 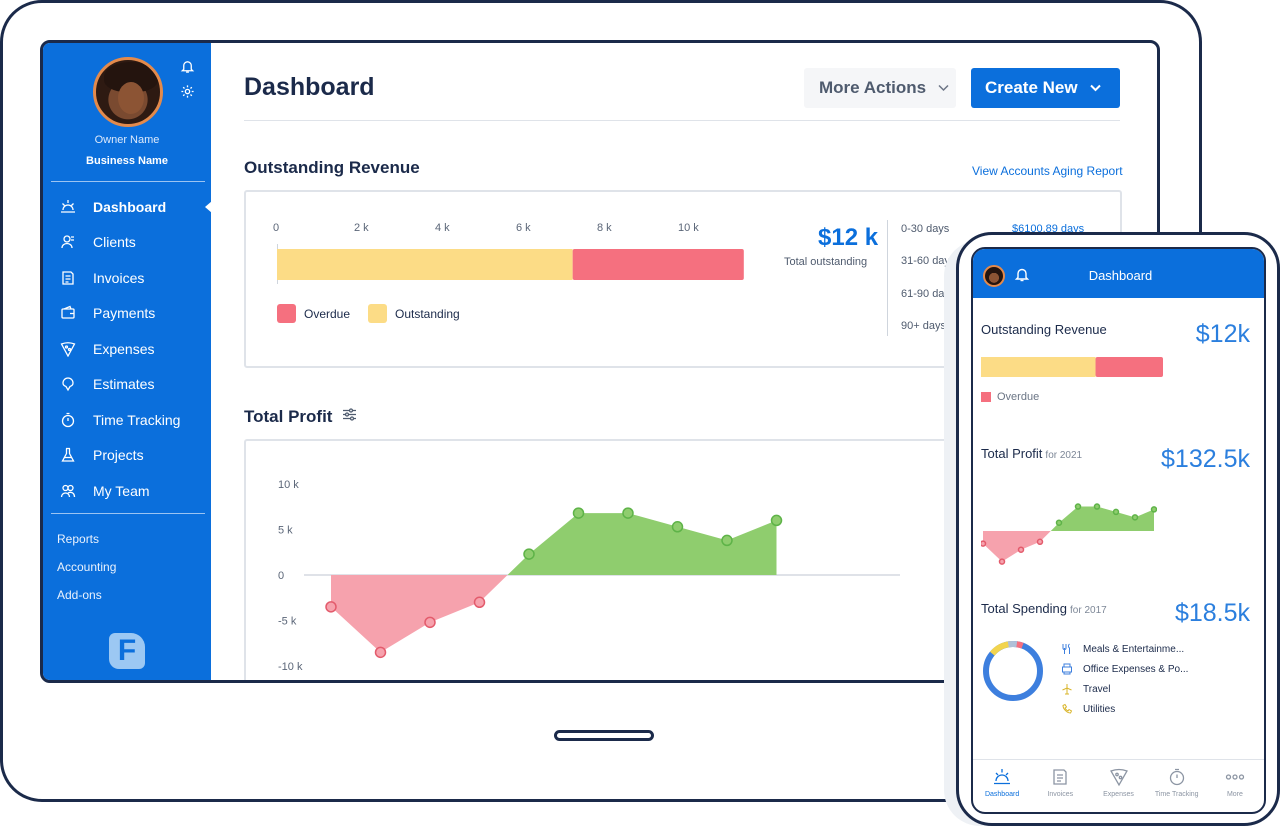 What do you see at coordinates (642, 544) in the screenshot?
I see `profit-area-positive` at bounding box center [642, 544].